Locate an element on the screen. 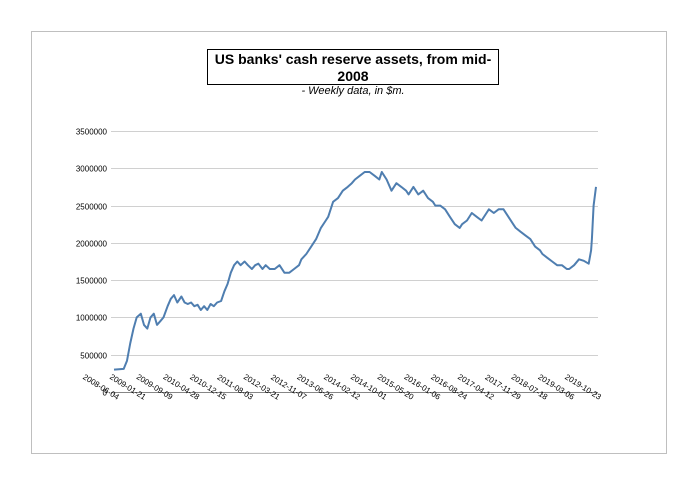 This screenshot has height=494, width=700. y-tick-label: 0 is located at coordinates (105, 393).